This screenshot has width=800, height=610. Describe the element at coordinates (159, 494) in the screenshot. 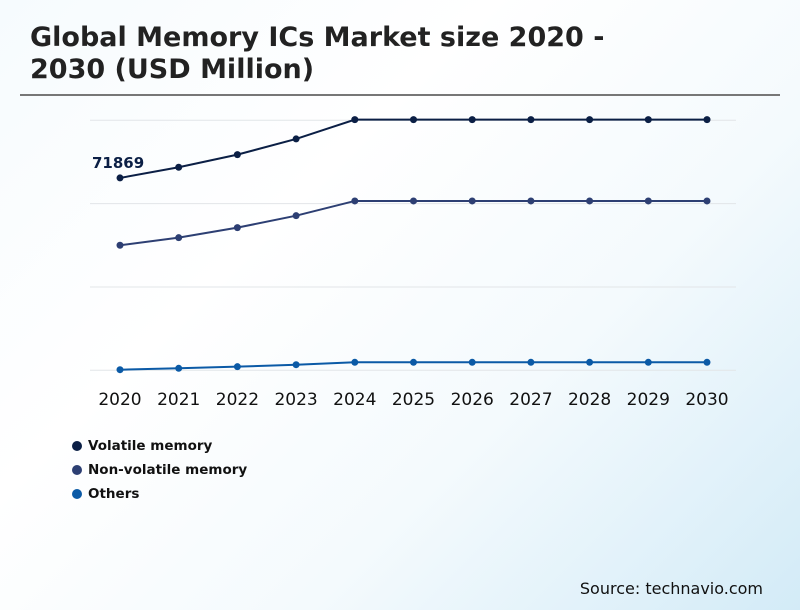

I see `legend-item: Others` at that location.